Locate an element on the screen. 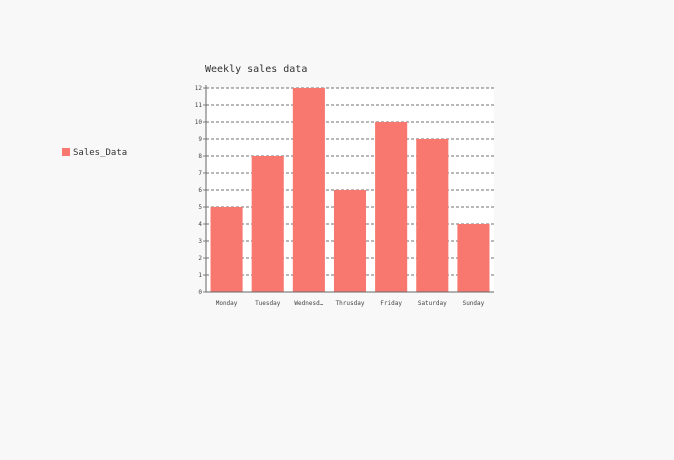 The image size is (674, 460). legend-swatch is located at coordinates (66, 152).